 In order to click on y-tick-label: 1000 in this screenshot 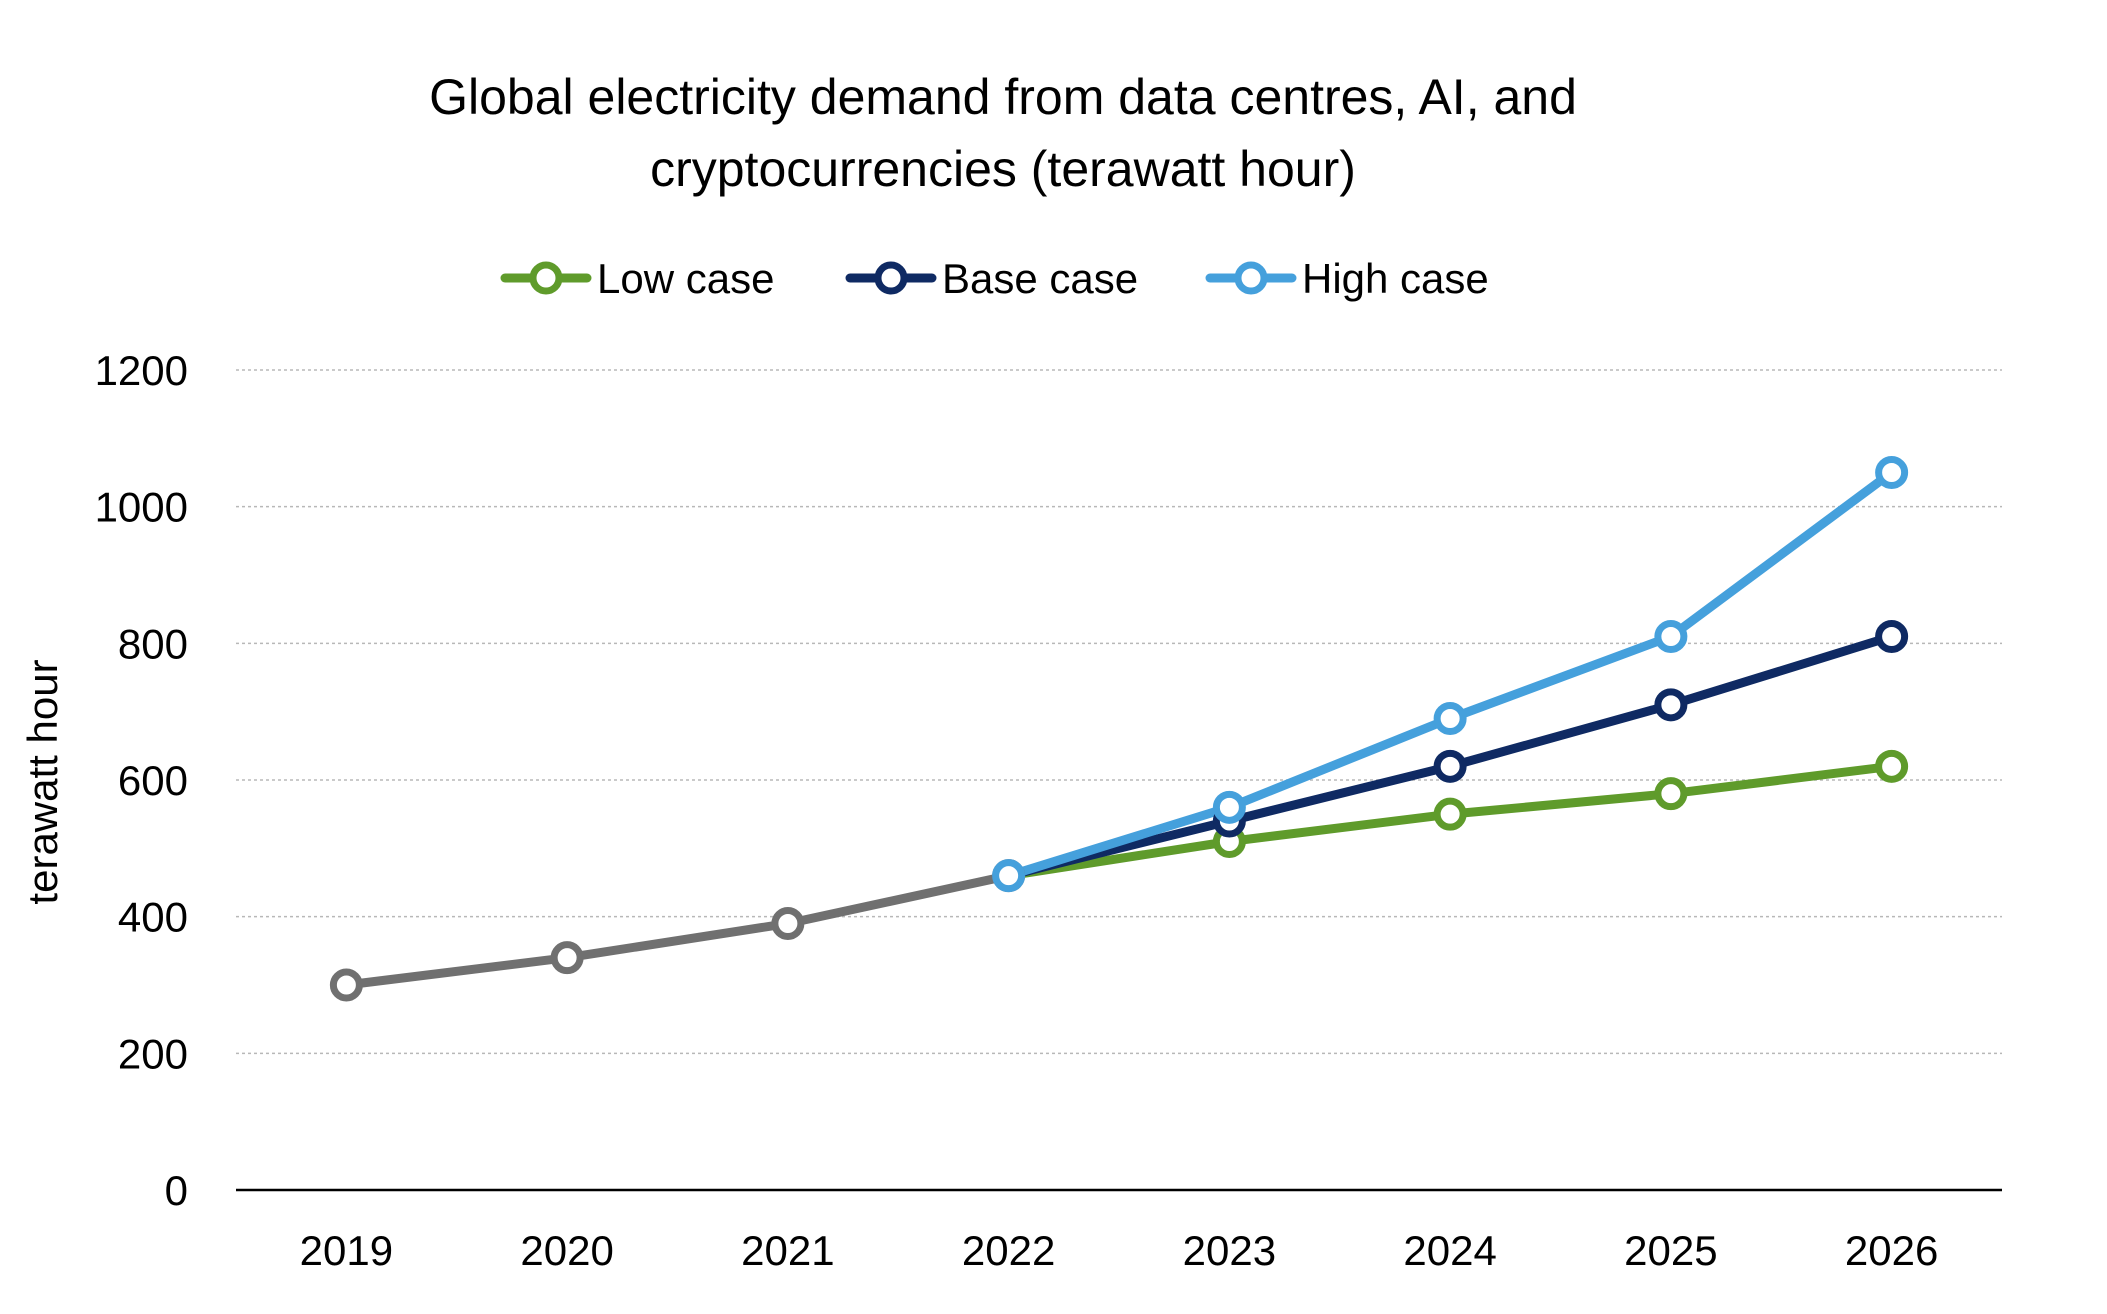, I will do `click(141, 507)`.